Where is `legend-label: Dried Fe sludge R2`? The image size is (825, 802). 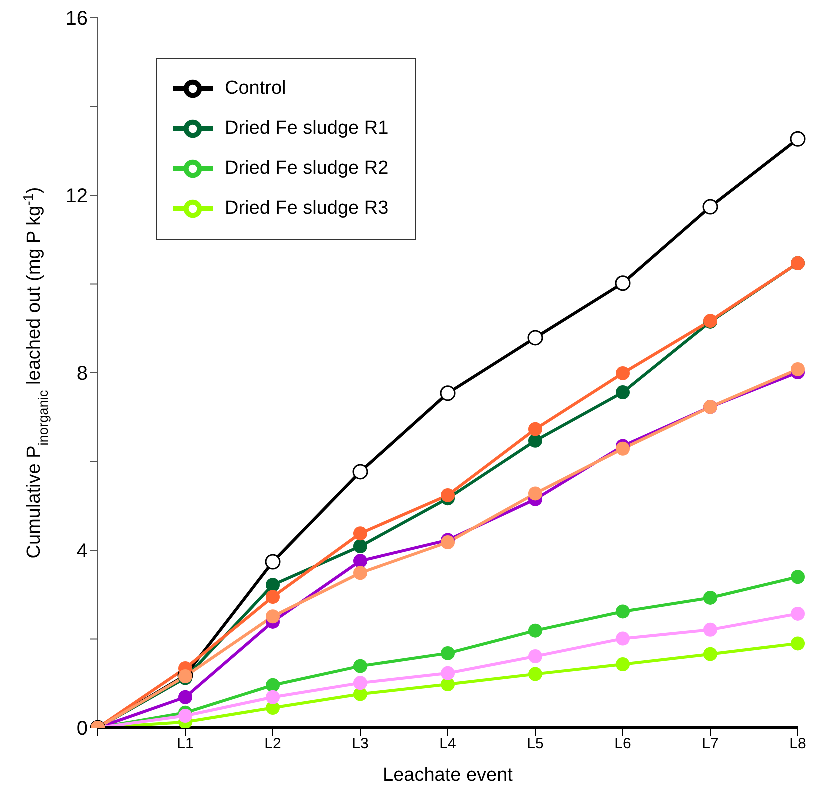 legend-label: Dried Fe sludge R2 is located at coordinates (307, 169).